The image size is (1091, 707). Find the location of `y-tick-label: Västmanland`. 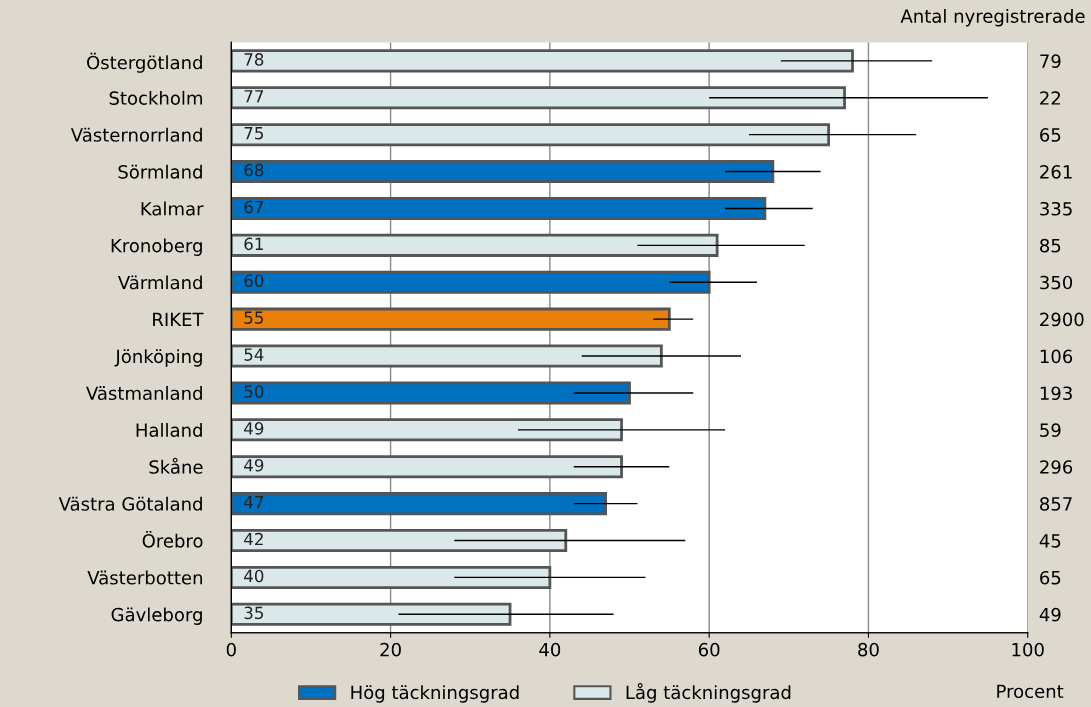

y-tick-label: Västmanland is located at coordinates (144, 393).